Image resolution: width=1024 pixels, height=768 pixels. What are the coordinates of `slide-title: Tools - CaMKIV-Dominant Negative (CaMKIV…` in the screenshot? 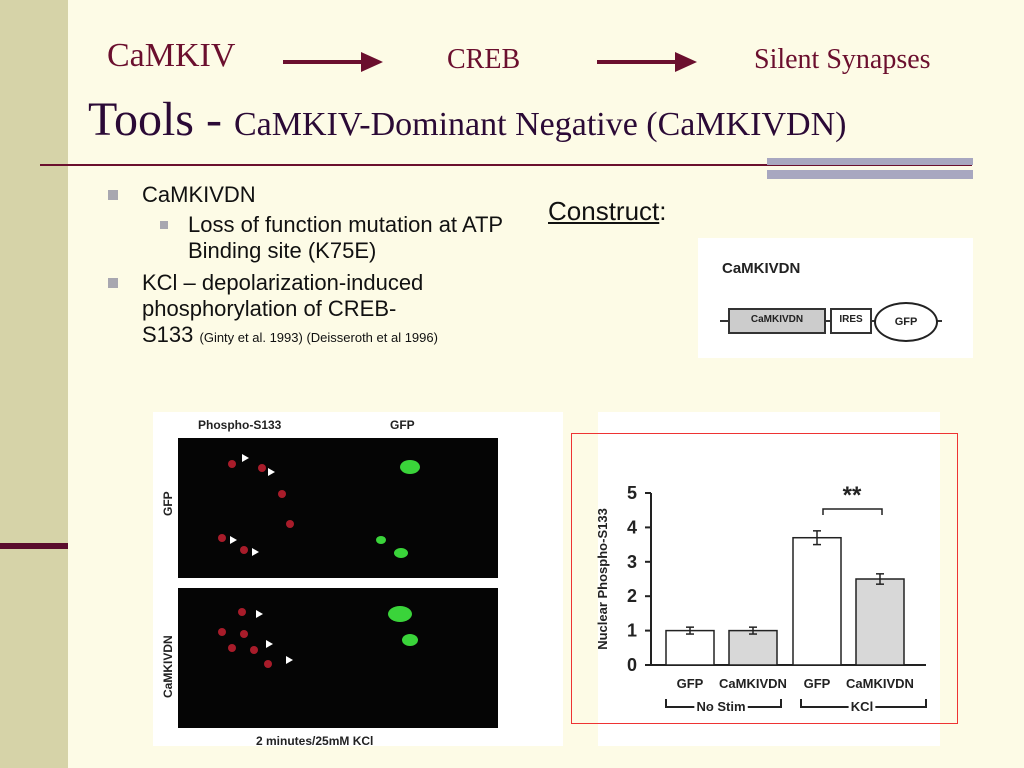 It's located at (467, 119).